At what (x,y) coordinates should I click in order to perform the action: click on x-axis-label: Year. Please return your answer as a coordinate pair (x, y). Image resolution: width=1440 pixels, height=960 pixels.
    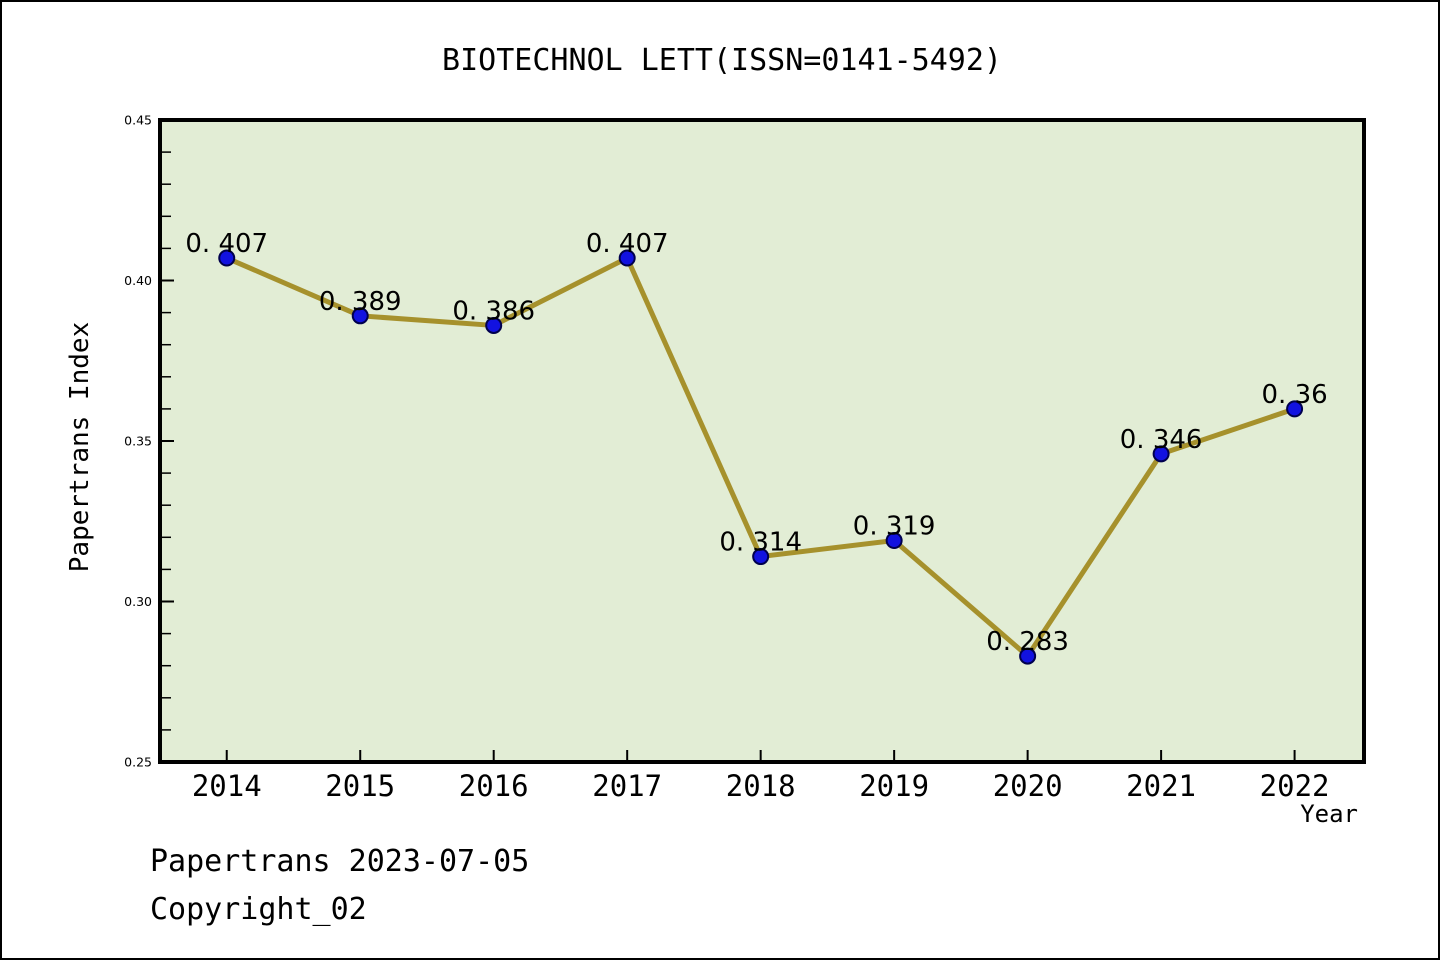
    Looking at the image, I should click on (1329, 814).